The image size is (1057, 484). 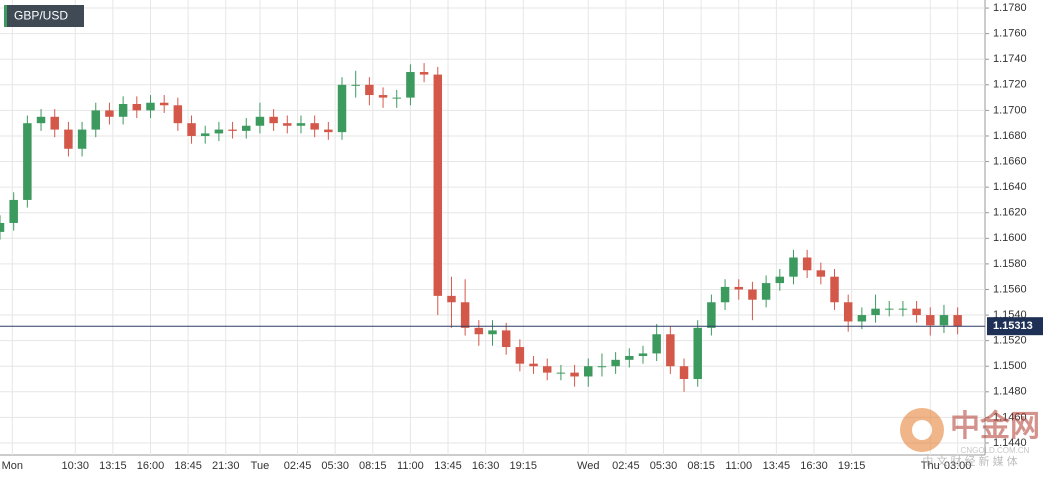 What do you see at coordinates (995, 426) in the screenshot?
I see `watermark-text: 中金网` at bounding box center [995, 426].